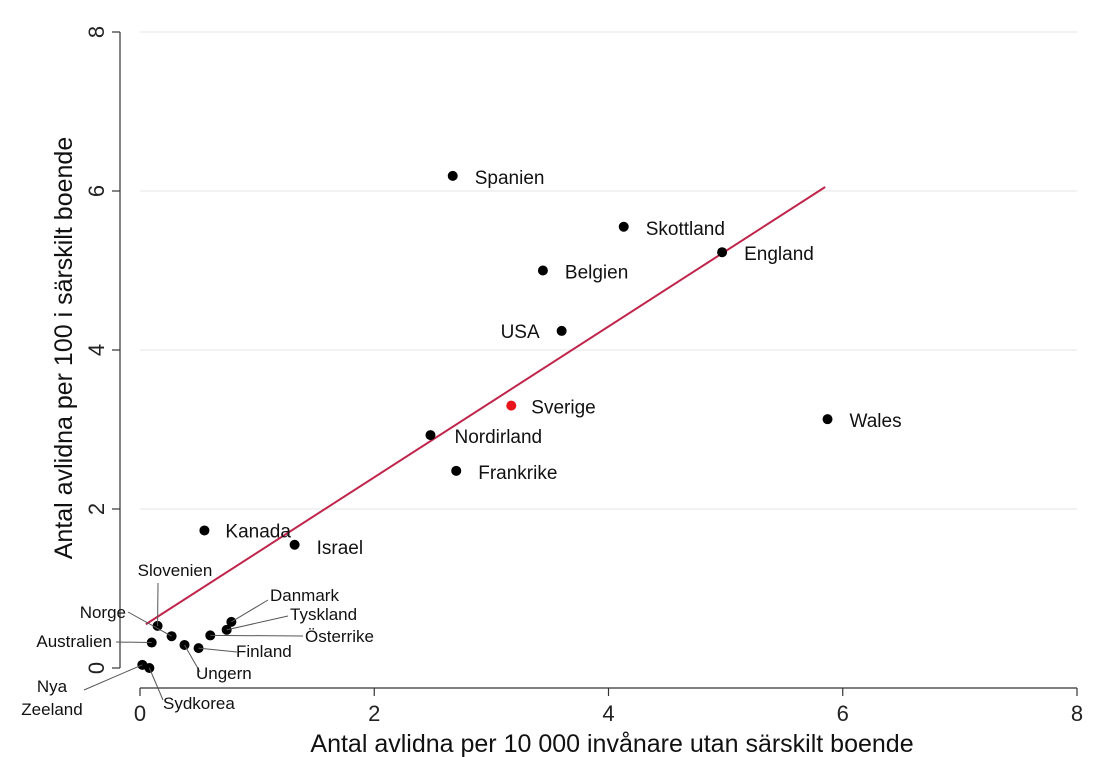 This screenshot has width=1094, height=757. I want to click on leader-tyskland, so click(257, 623).